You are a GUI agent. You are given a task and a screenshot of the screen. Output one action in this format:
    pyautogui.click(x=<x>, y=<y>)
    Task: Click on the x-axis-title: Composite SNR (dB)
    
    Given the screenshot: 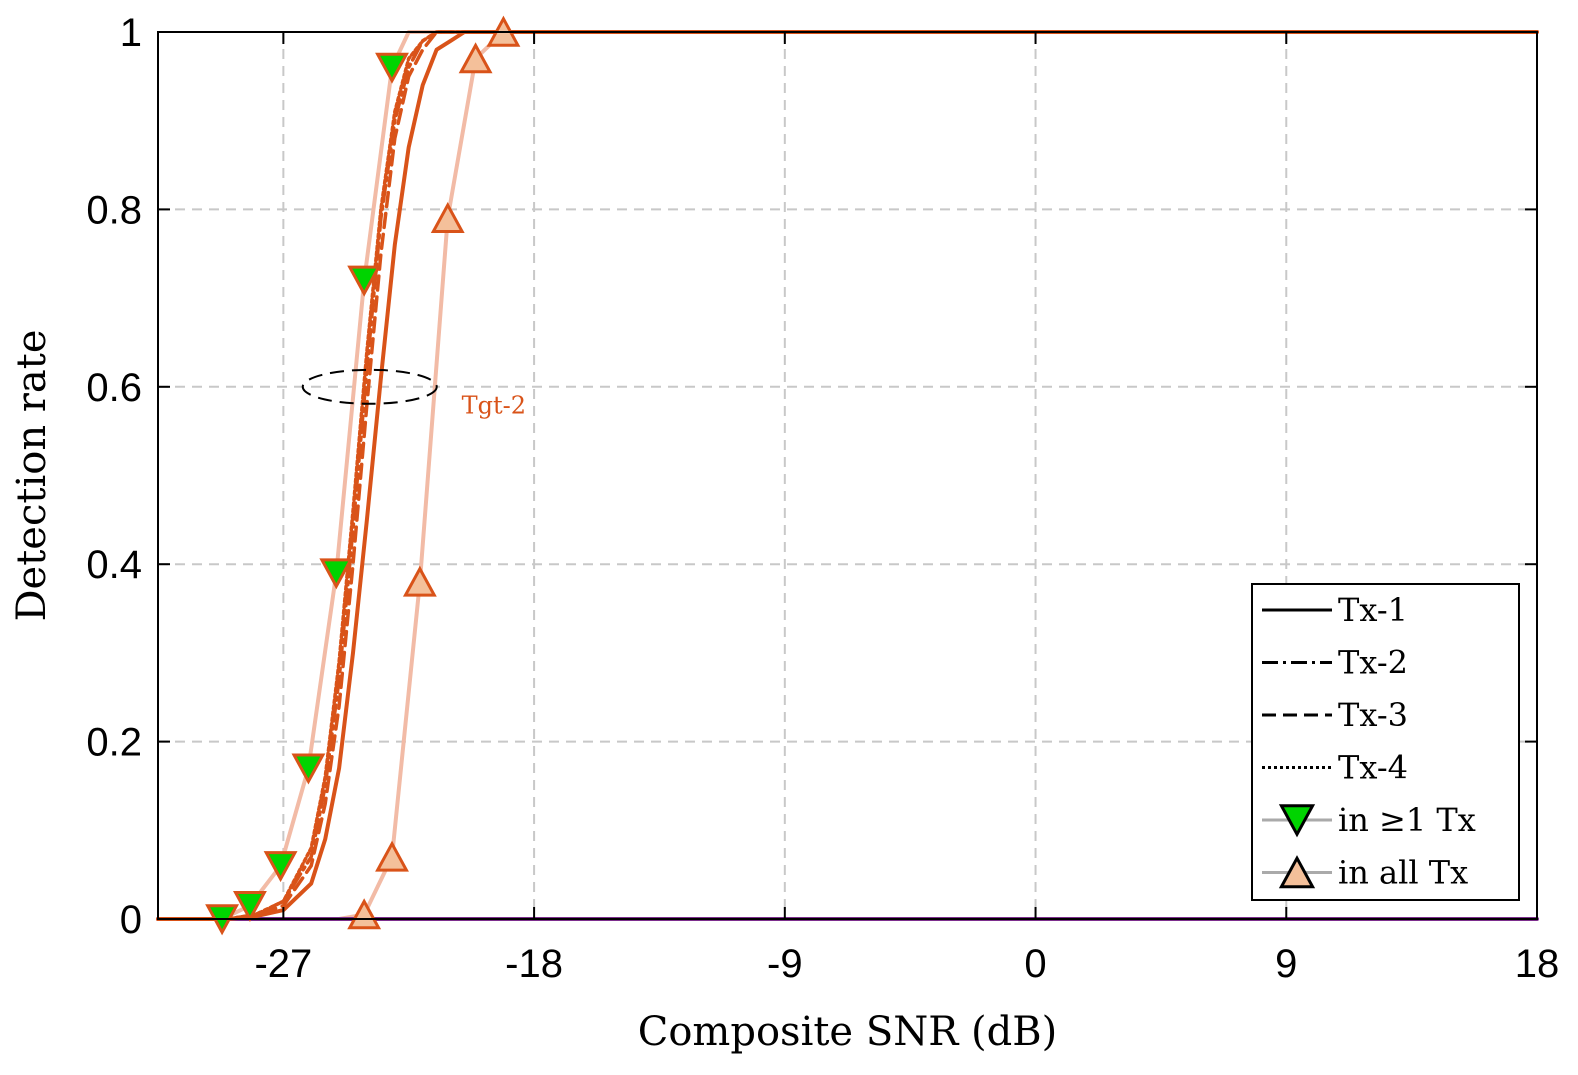 What is the action you would take?
    pyautogui.click(x=848, y=1032)
    